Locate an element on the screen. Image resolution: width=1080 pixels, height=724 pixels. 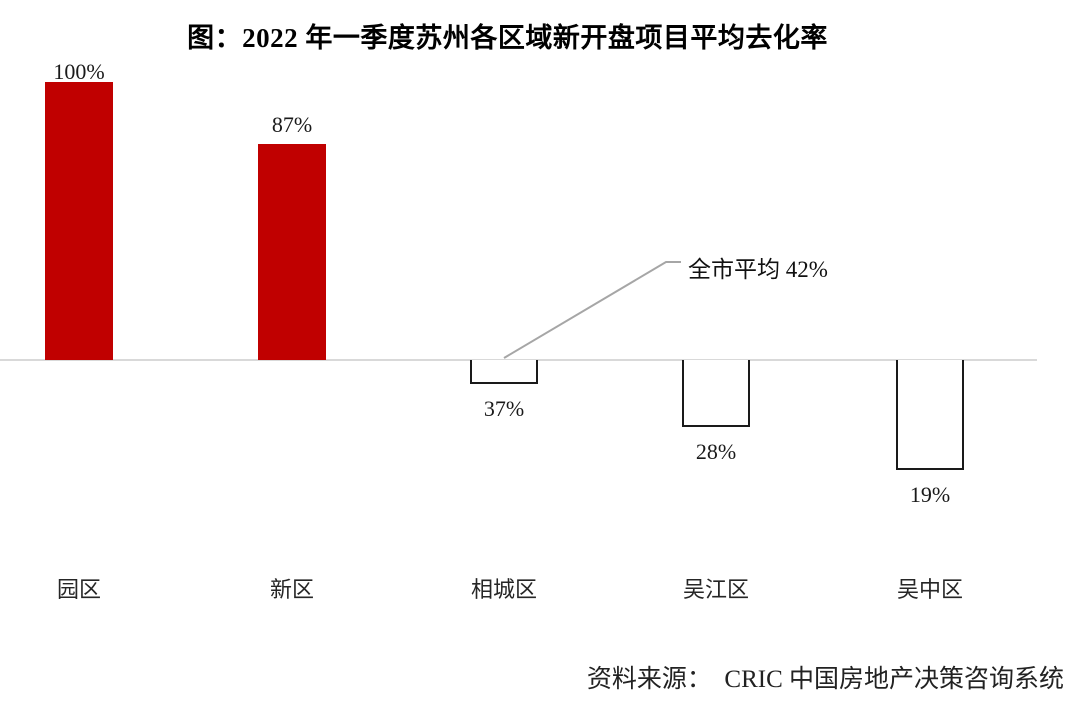
category-label-新区: 新区 is located at coordinates (291, 589).